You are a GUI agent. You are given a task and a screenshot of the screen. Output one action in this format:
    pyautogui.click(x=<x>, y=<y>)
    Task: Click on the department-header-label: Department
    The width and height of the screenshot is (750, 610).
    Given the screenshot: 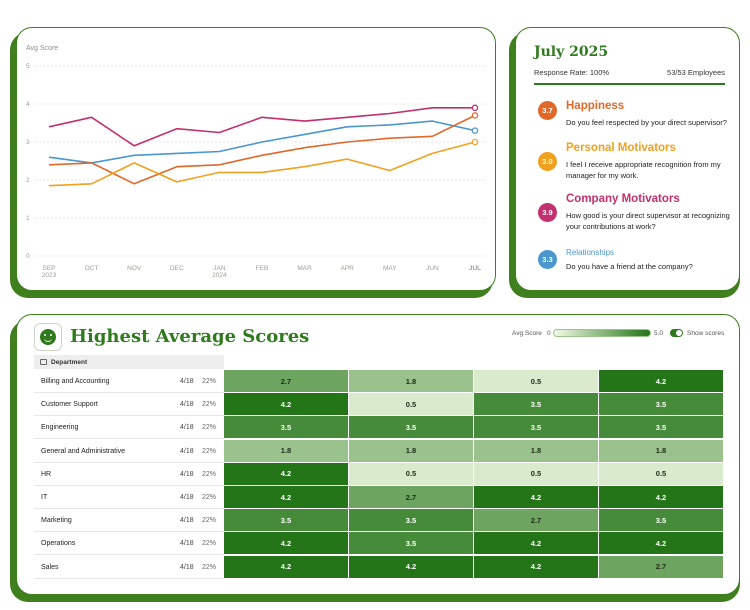 What is the action you would take?
    pyautogui.click(x=69, y=362)
    